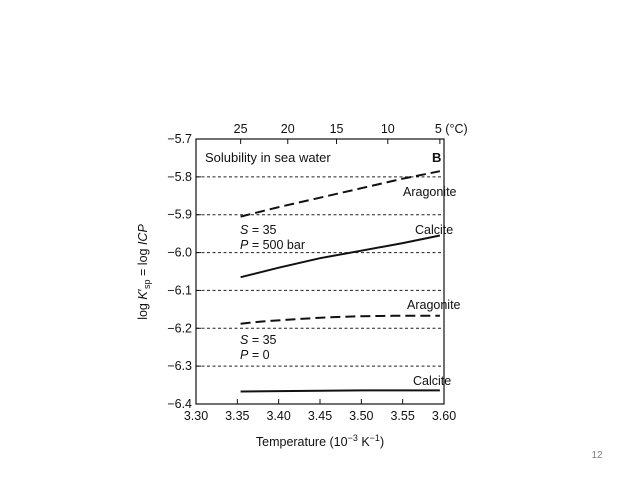  What do you see at coordinates (320, 441) in the screenshot?
I see `x-axis-title: Temperature (10−3 K−1)` at bounding box center [320, 441].